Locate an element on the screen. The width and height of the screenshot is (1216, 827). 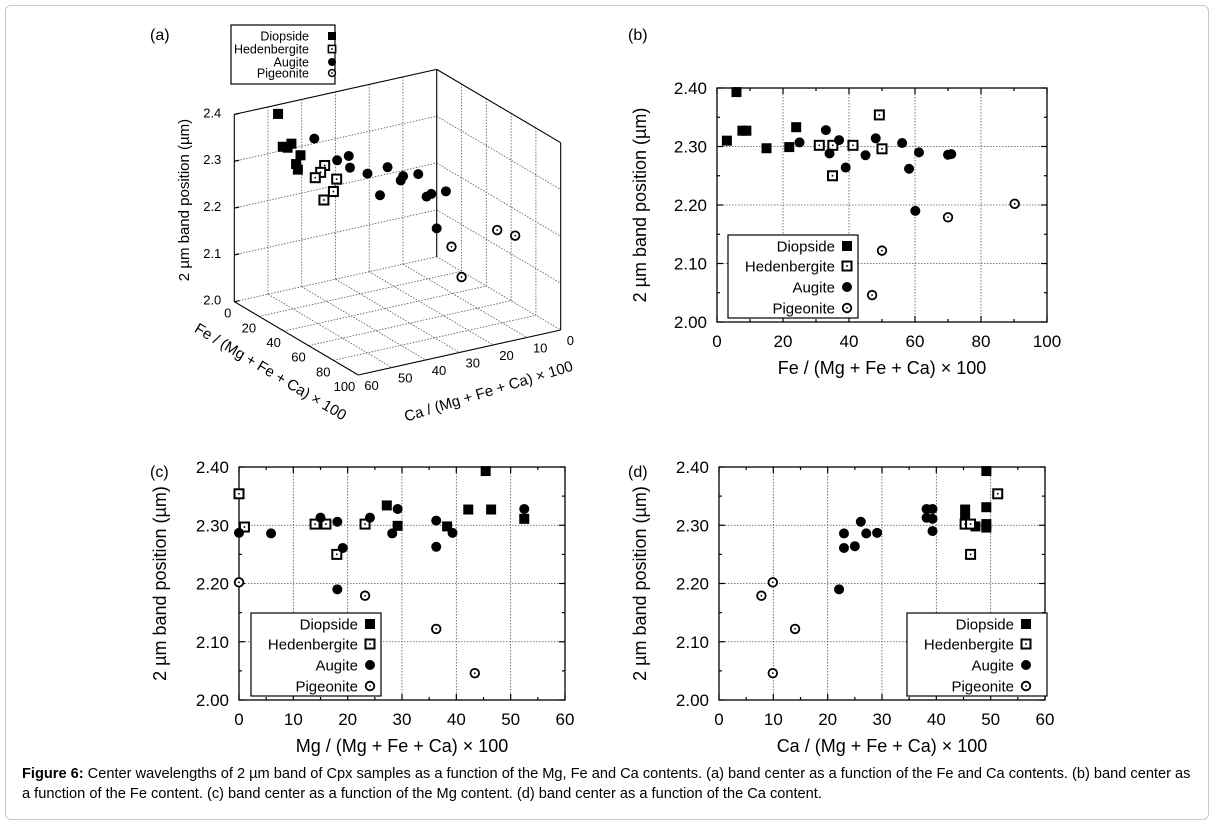
ca-tick-label: 40 is located at coordinates (439, 370).